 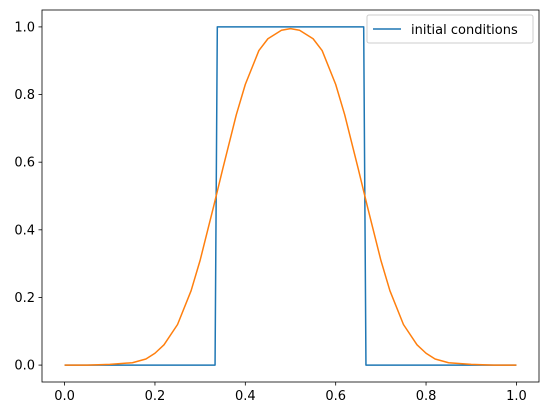 What do you see at coordinates (24, 230) in the screenshot?
I see `y-tick-label: 0.4` at bounding box center [24, 230].